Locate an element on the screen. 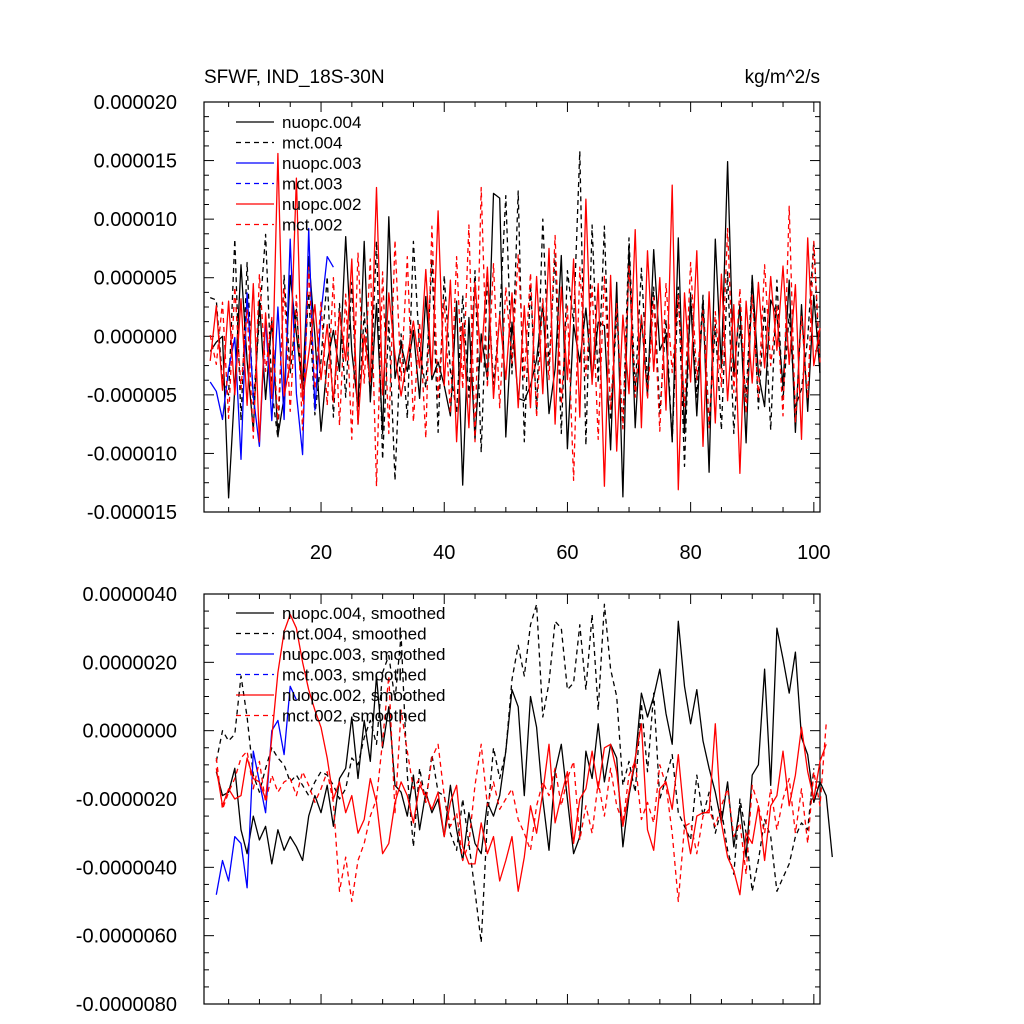 The image size is (1024, 1024). bottom-y-tick-label: 0.0000000 is located at coordinates (129, 732).